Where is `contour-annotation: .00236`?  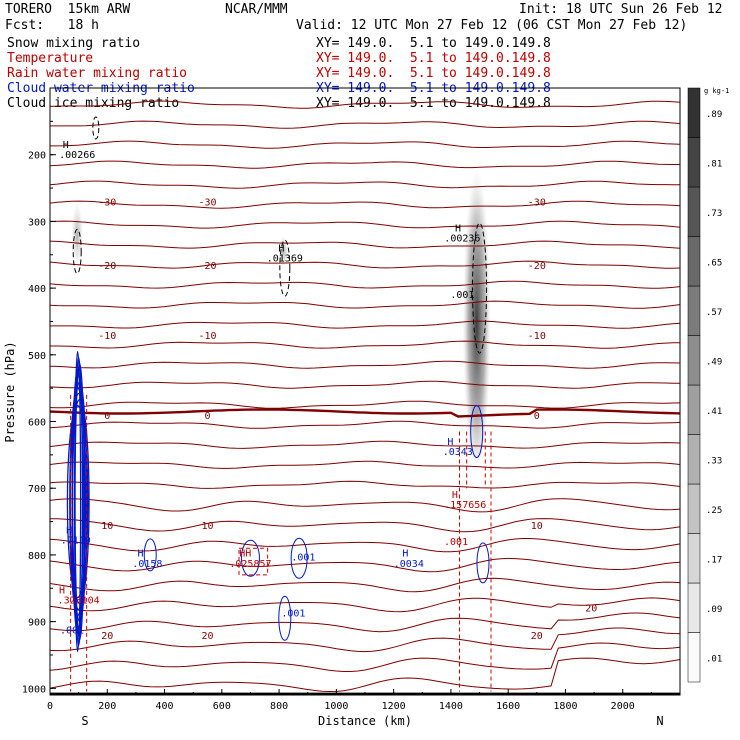 contour-annotation: .00236 is located at coordinates (462, 238).